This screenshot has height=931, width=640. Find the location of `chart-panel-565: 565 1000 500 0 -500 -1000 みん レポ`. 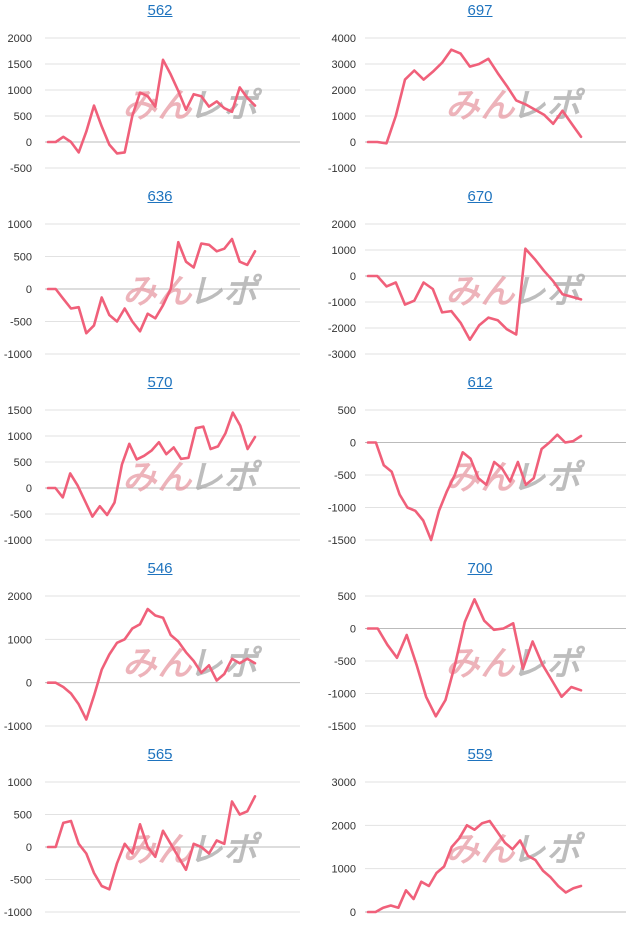

chart-panel-565: 565 1000 500 0 -500 -1000 みん レポ is located at coordinates (160, 837).